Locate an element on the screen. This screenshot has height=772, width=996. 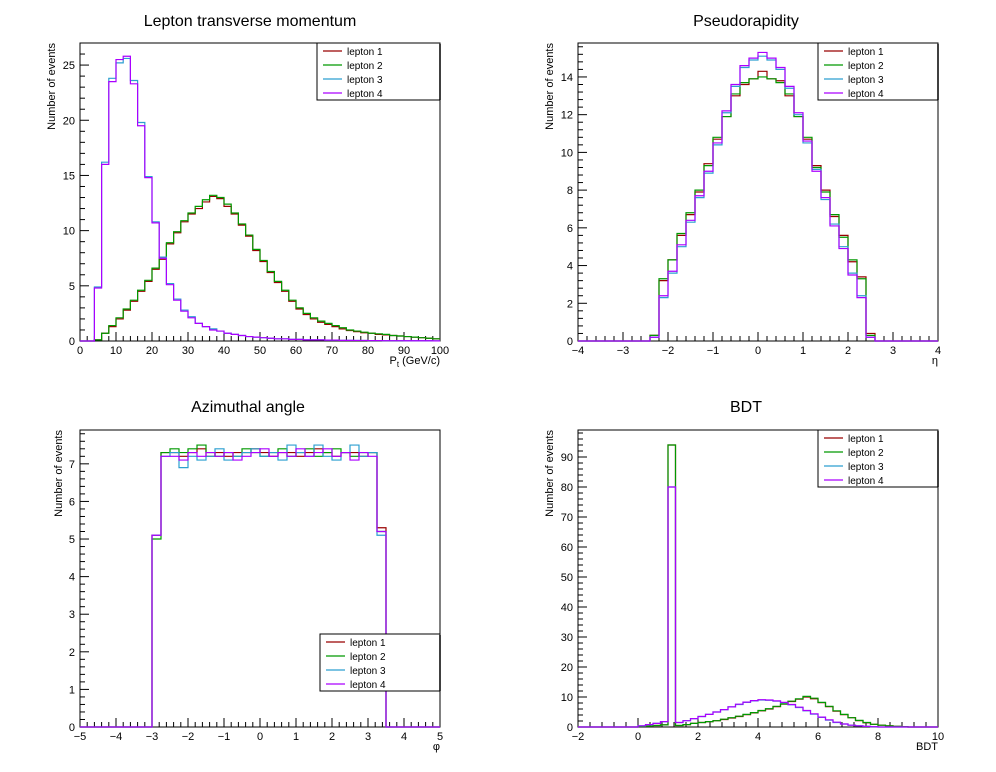
x-axis-label-unit: (GeV/c) is located at coordinates (419, 361).